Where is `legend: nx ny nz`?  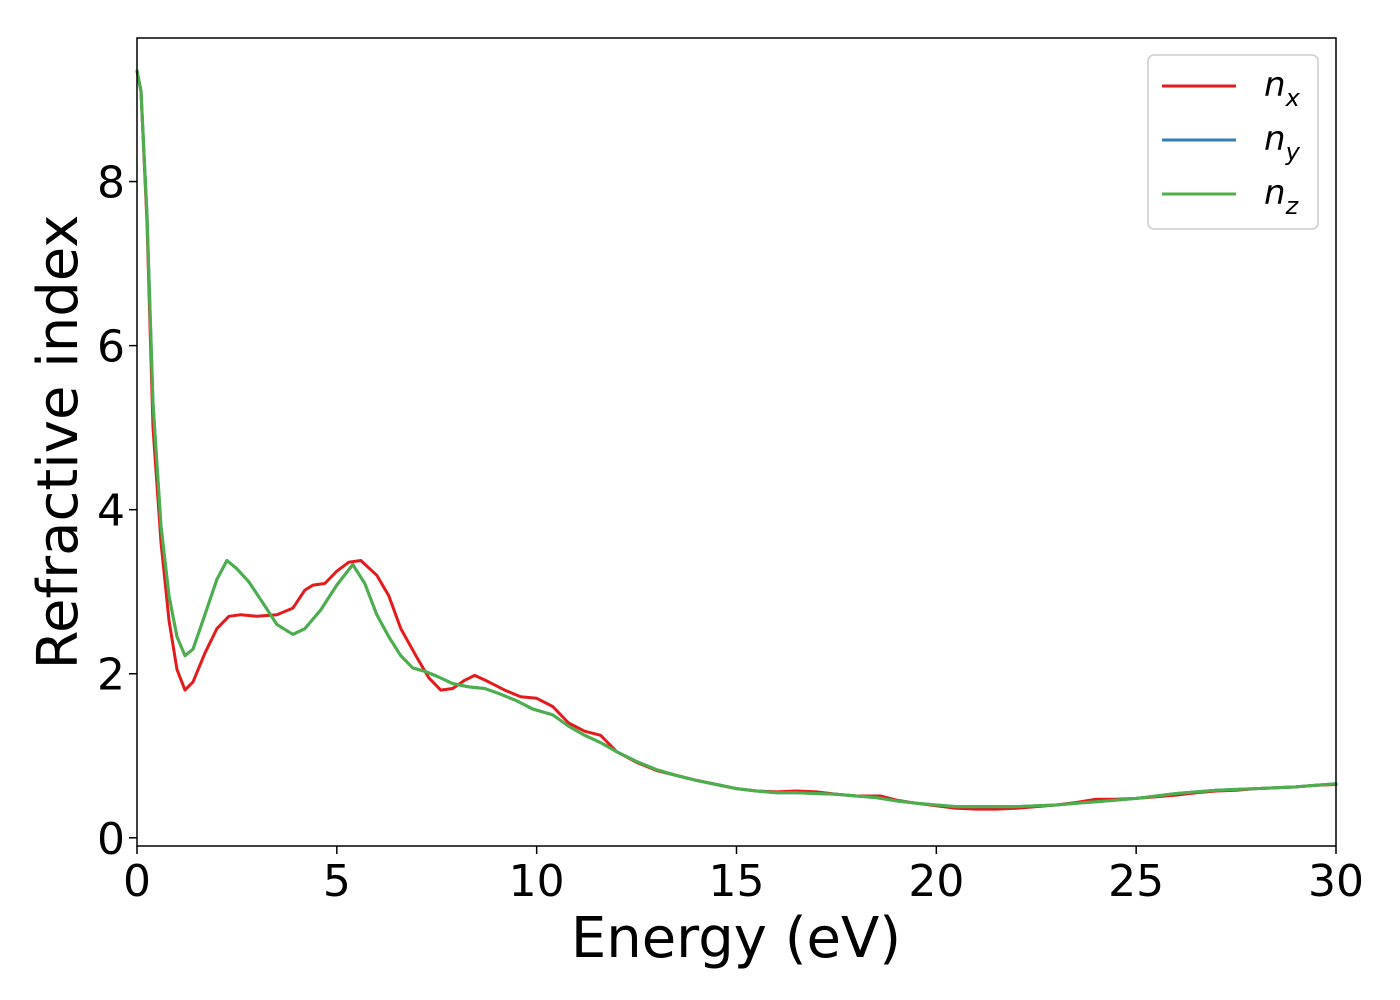
legend: nx ny nz is located at coordinates (1233, 142).